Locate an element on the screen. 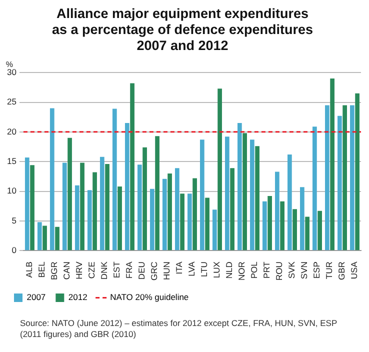  x-tick-label: ITA is located at coordinates (179, 267).